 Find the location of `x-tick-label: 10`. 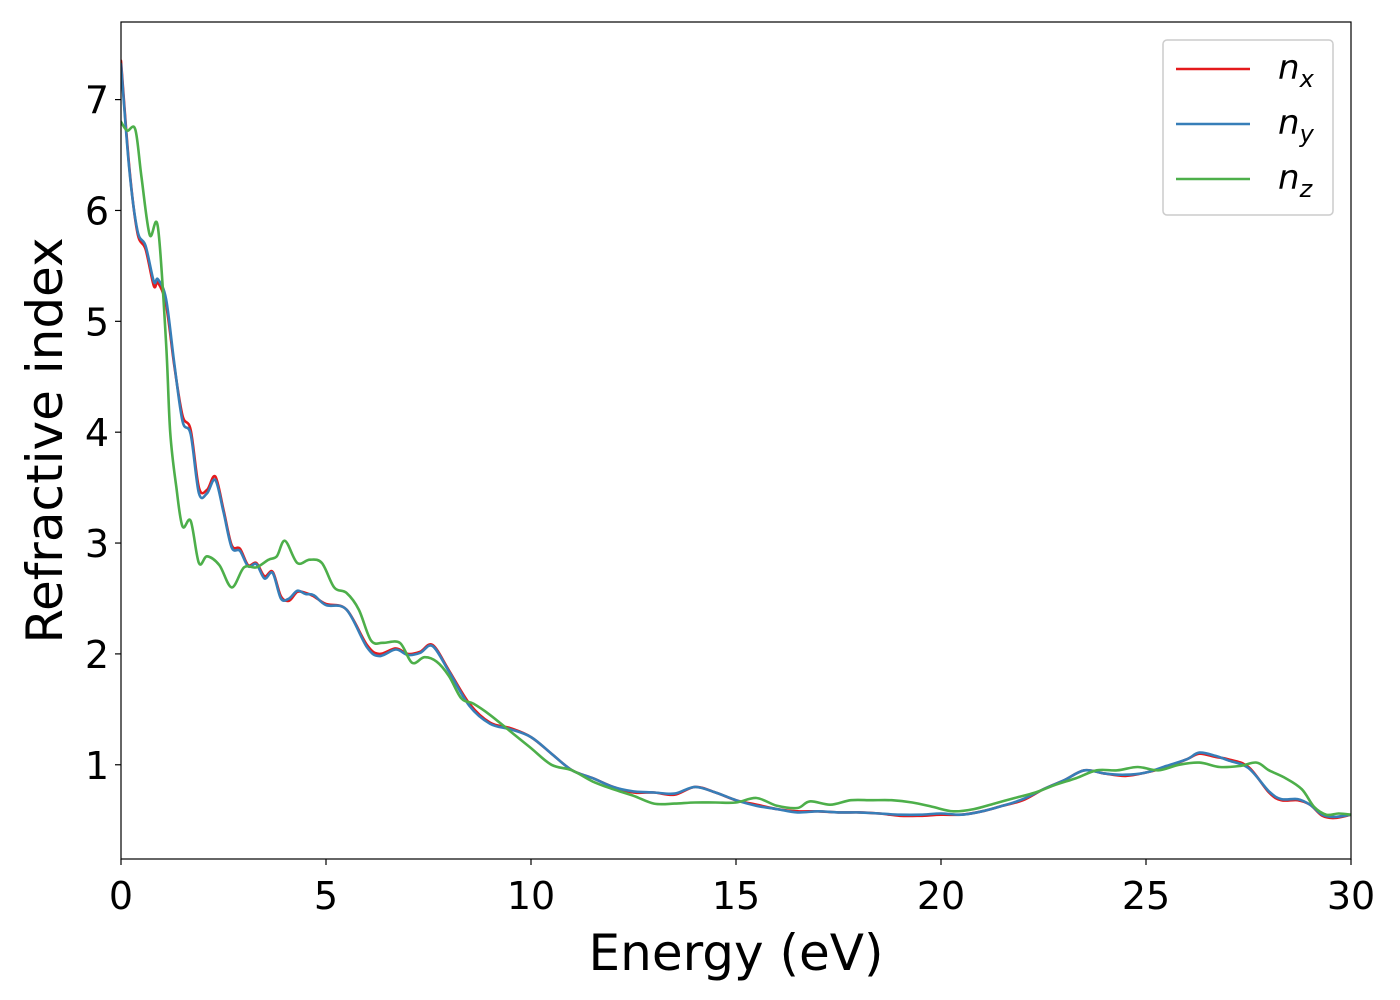

x-tick-label: 10 is located at coordinates (531, 896).